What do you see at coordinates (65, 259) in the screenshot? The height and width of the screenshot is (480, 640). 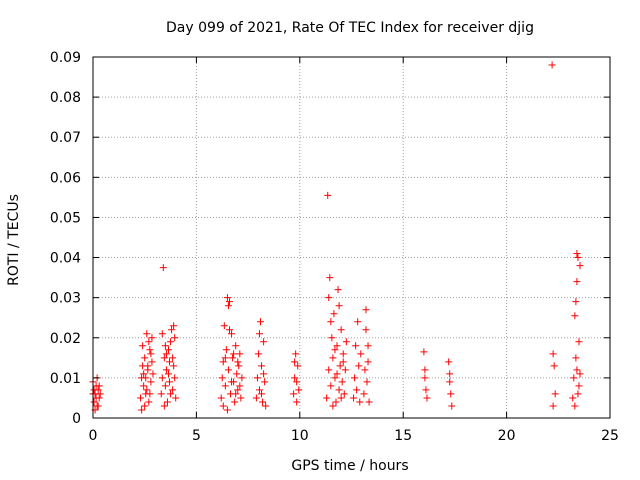 I see `y-tick-label: 0.04` at bounding box center [65, 259].